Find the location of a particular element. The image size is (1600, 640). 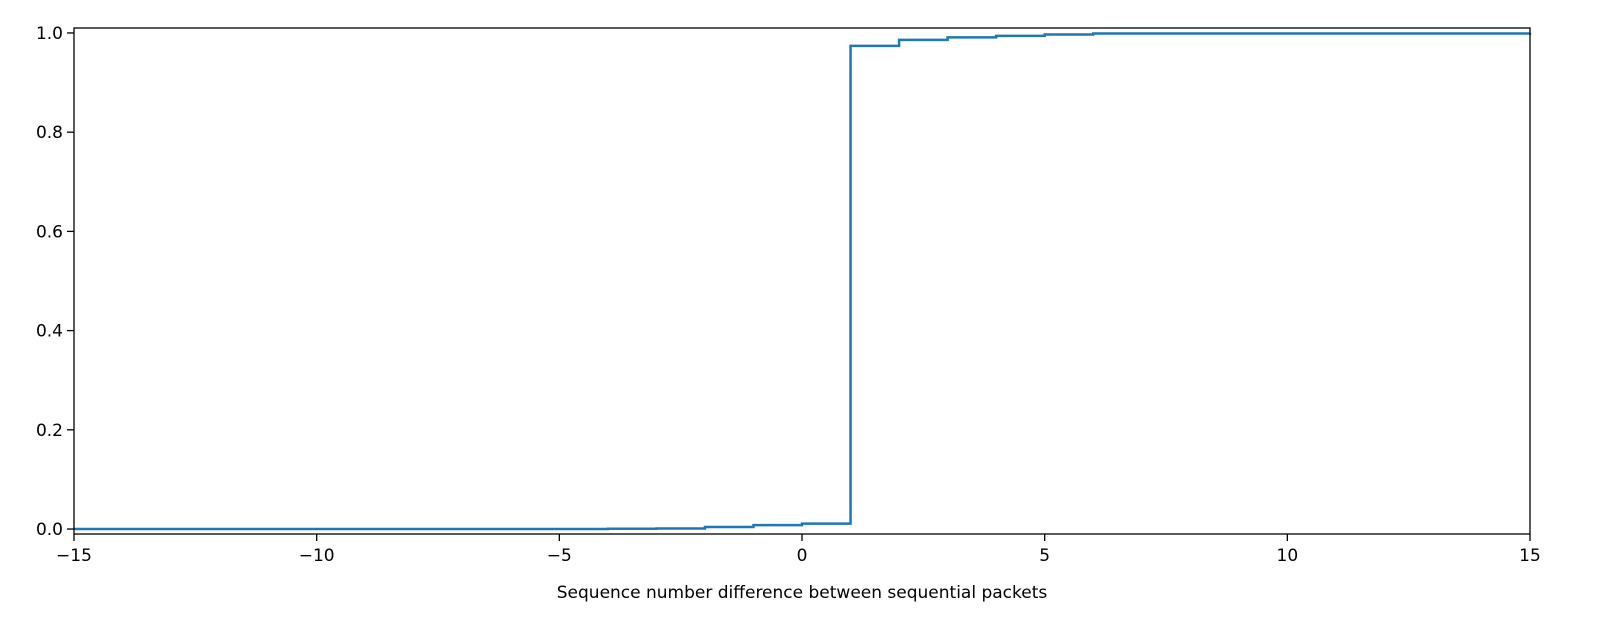

x-tick-label: 5 is located at coordinates (1044, 556).